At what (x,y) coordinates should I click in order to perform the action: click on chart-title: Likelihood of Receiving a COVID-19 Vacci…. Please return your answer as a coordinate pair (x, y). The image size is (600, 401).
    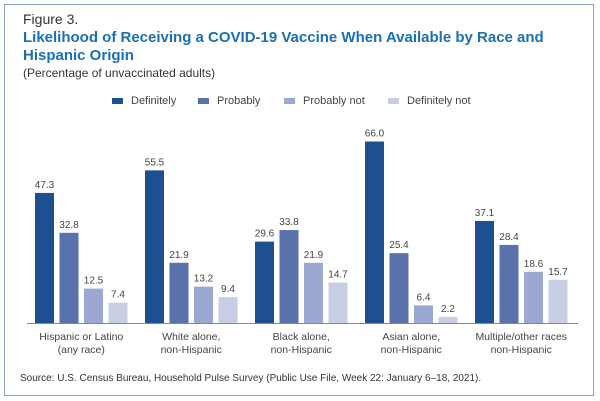
    Looking at the image, I should click on (283, 46).